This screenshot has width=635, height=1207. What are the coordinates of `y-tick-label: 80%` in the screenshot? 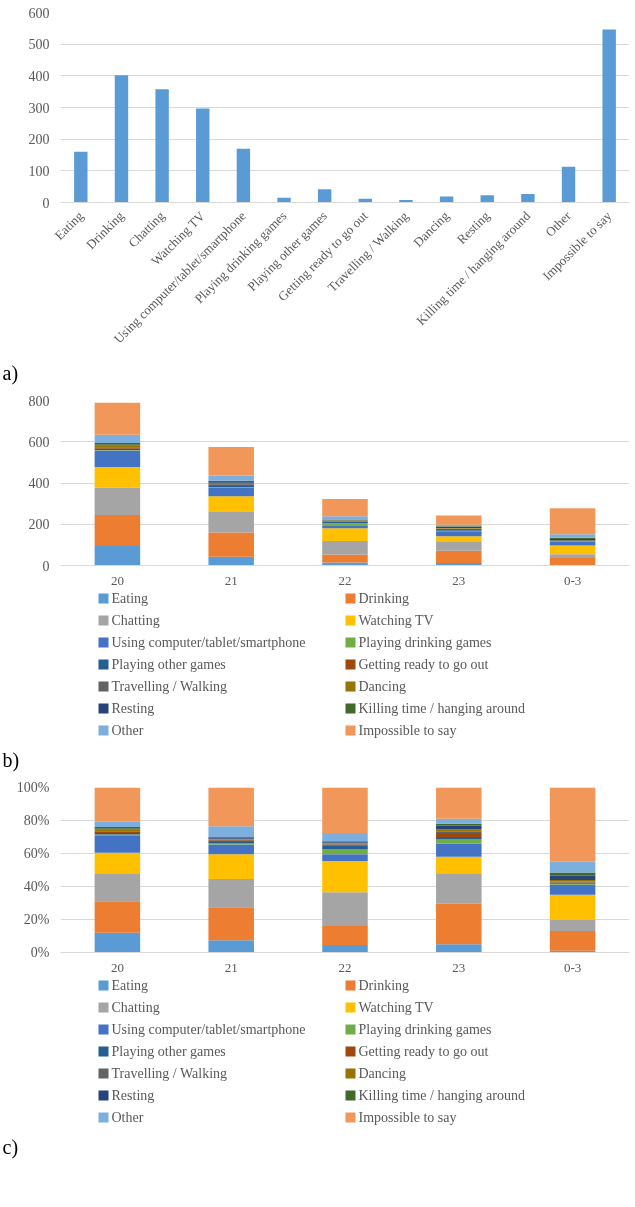 It's located at (36, 820).